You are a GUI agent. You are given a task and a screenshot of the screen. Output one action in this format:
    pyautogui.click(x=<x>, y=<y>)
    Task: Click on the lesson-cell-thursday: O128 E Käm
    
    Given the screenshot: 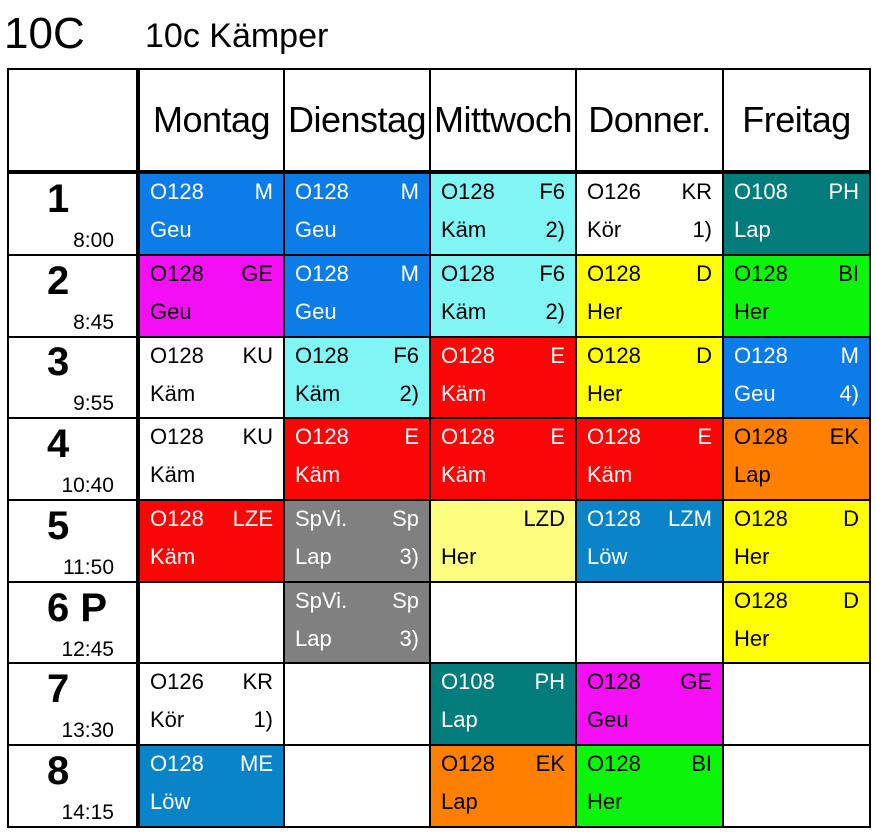 What is the action you would take?
    pyautogui.click(x=649, y=459)
    